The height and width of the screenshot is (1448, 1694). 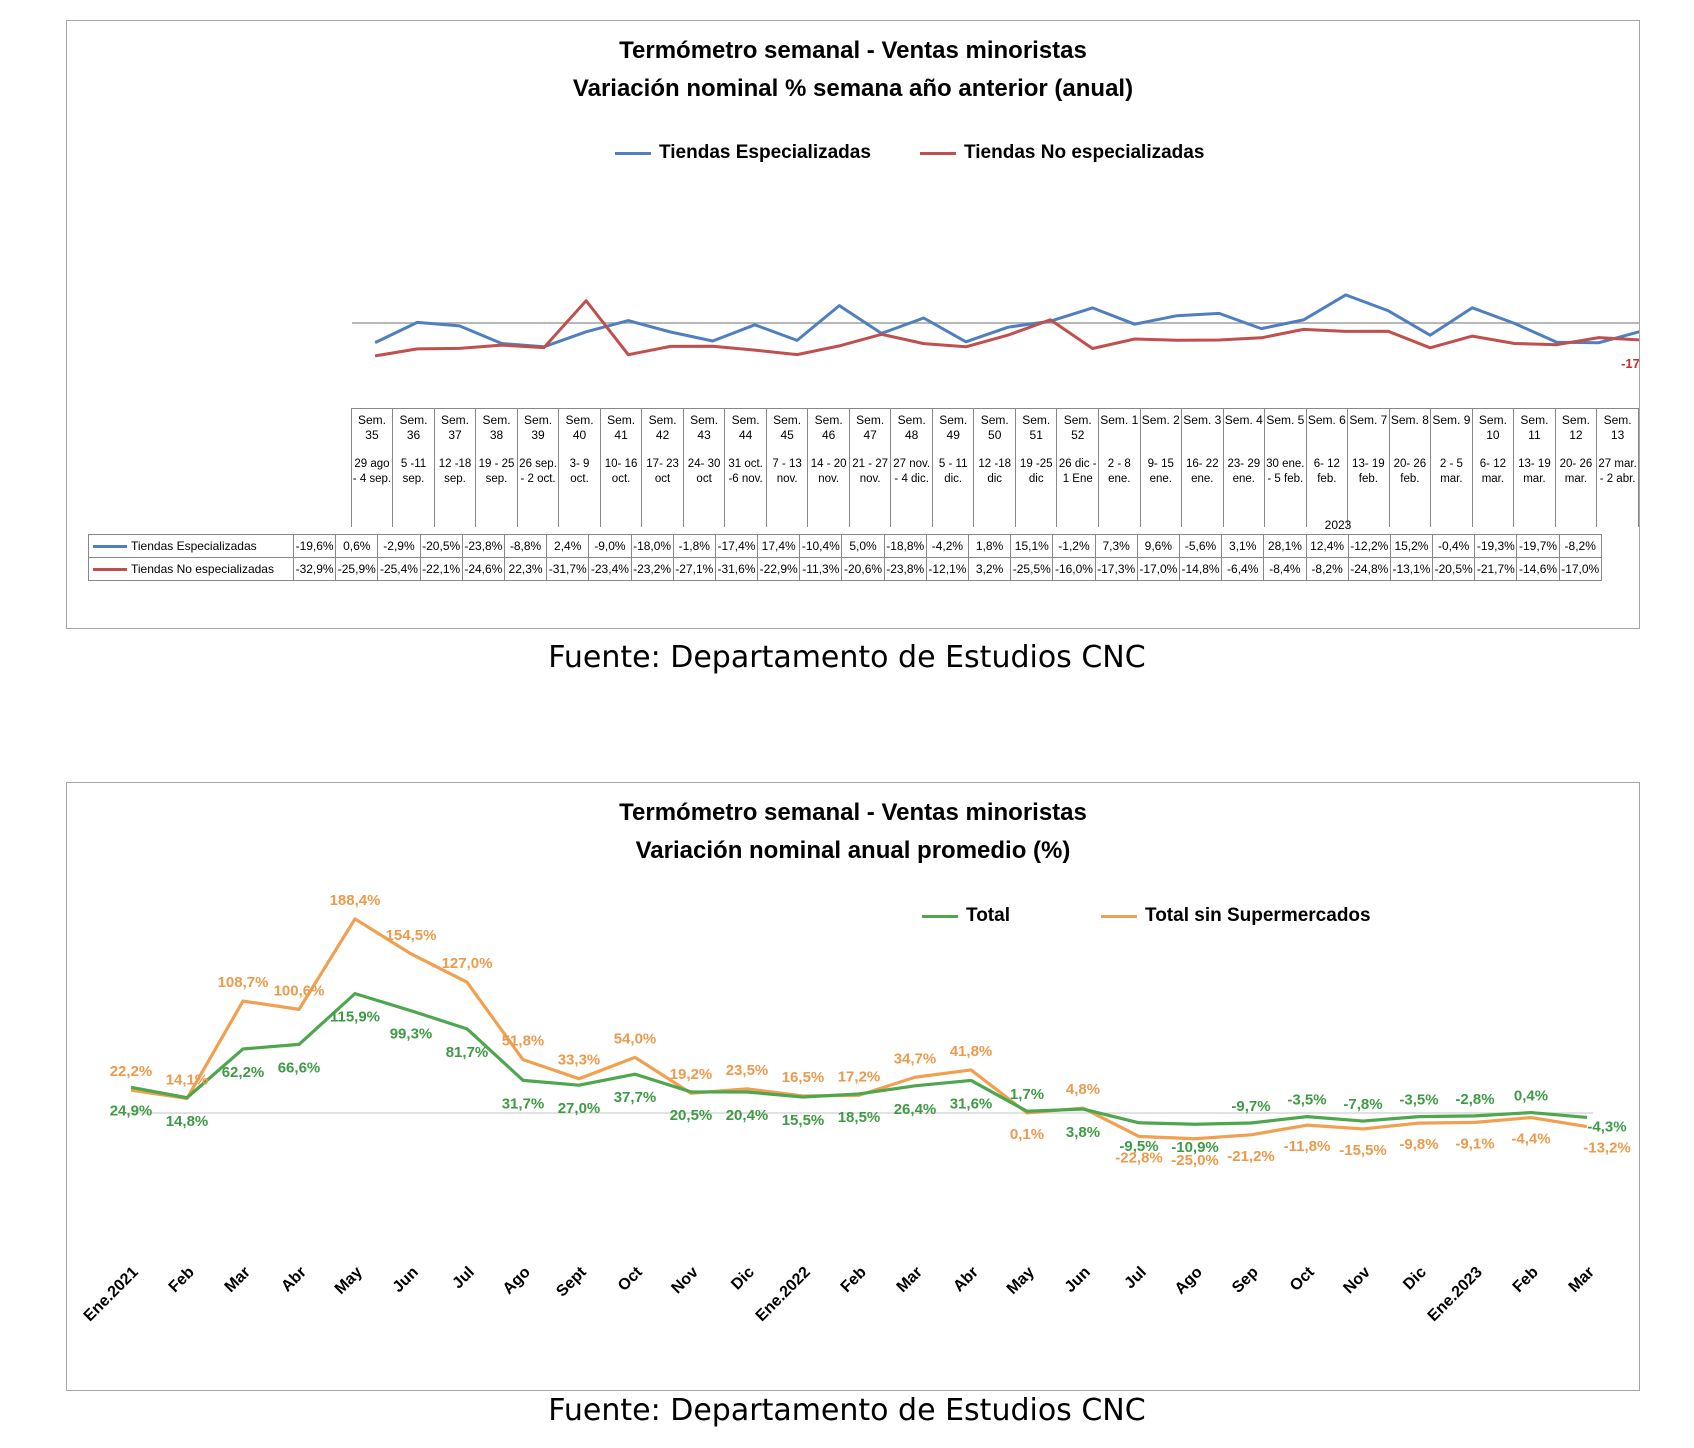 I want to click on data-table-cell: 2,4%, so click(x=568, y=546).